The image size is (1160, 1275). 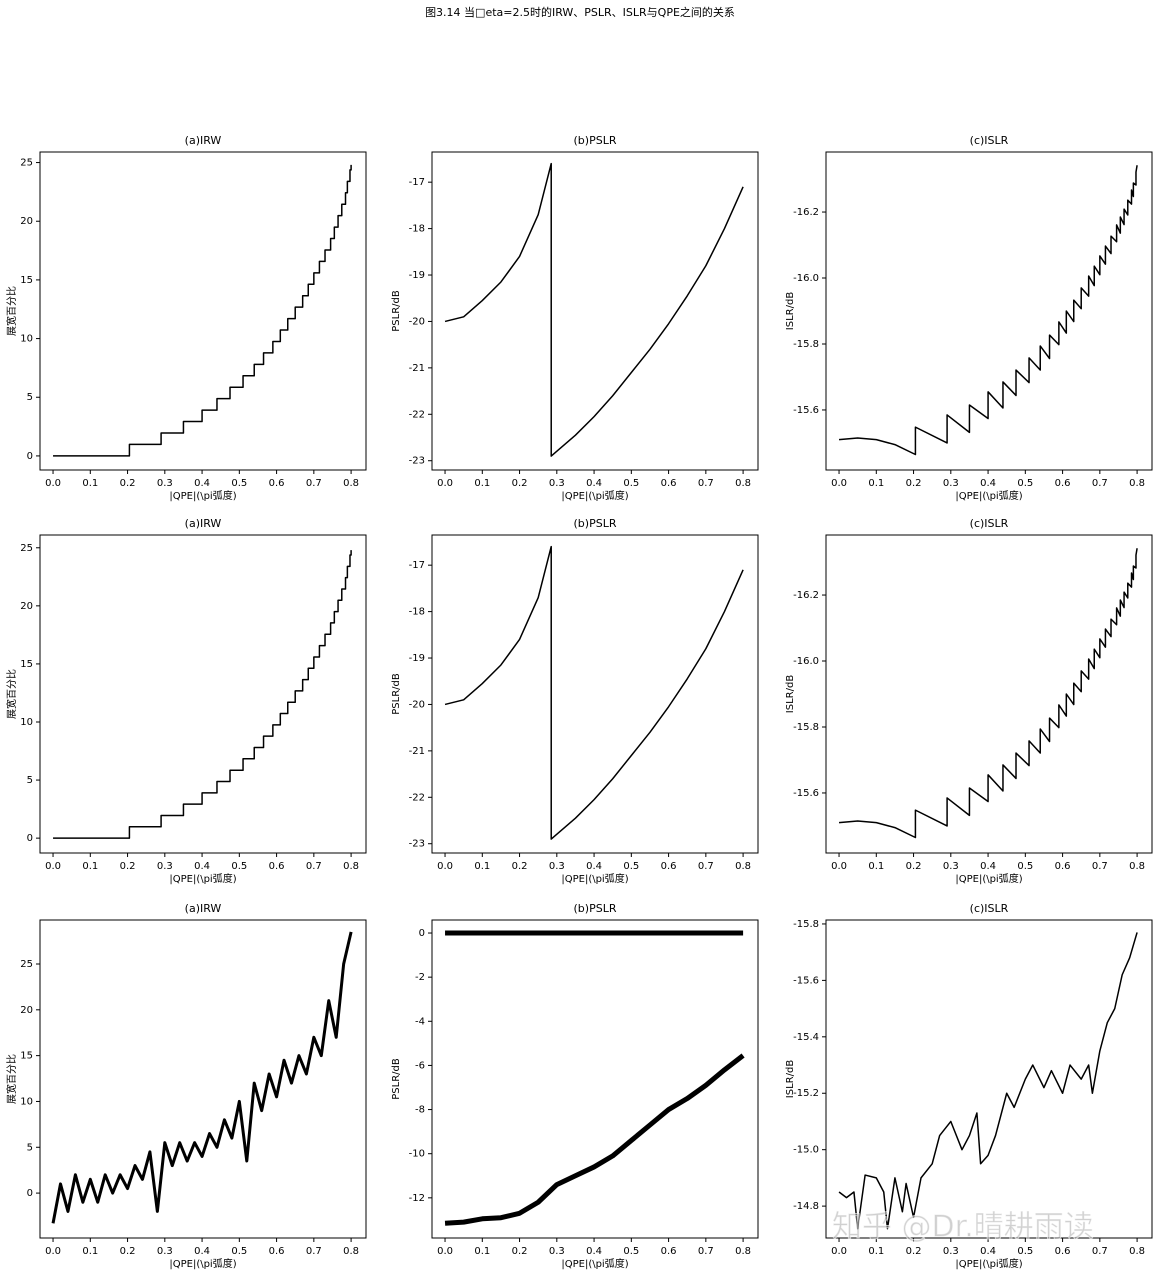 I want to click on y-tick-label: -20, so click(x=417, y=704).